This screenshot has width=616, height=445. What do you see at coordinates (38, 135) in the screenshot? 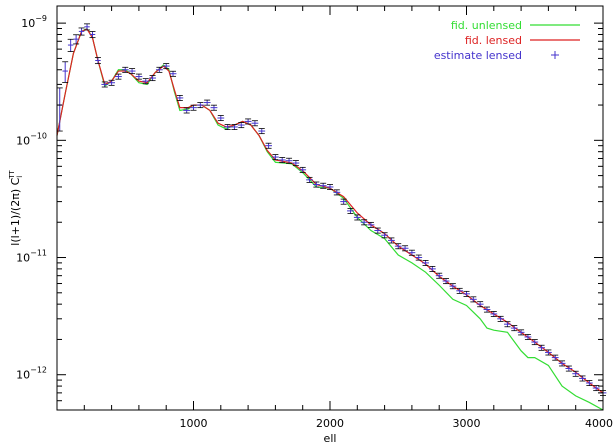
I see `y-tick-label-exponent: −10` at bounding box center [38, 135].